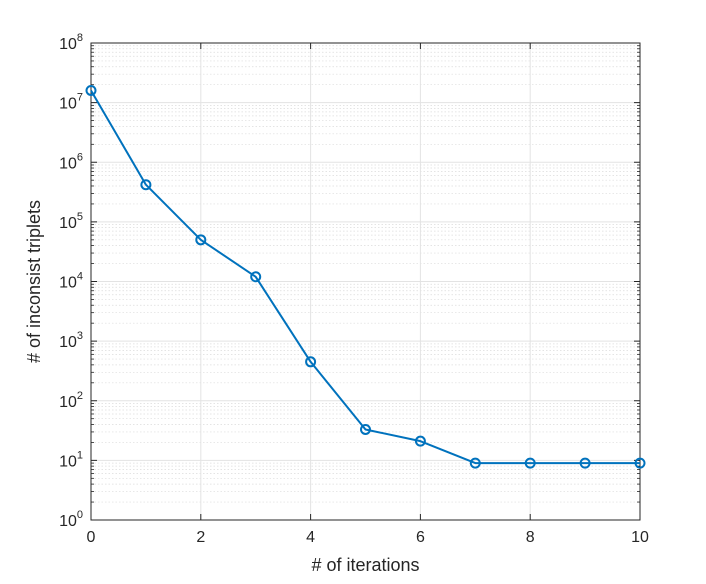  I want to click on x-tick-label: 4, so click(310, 537).